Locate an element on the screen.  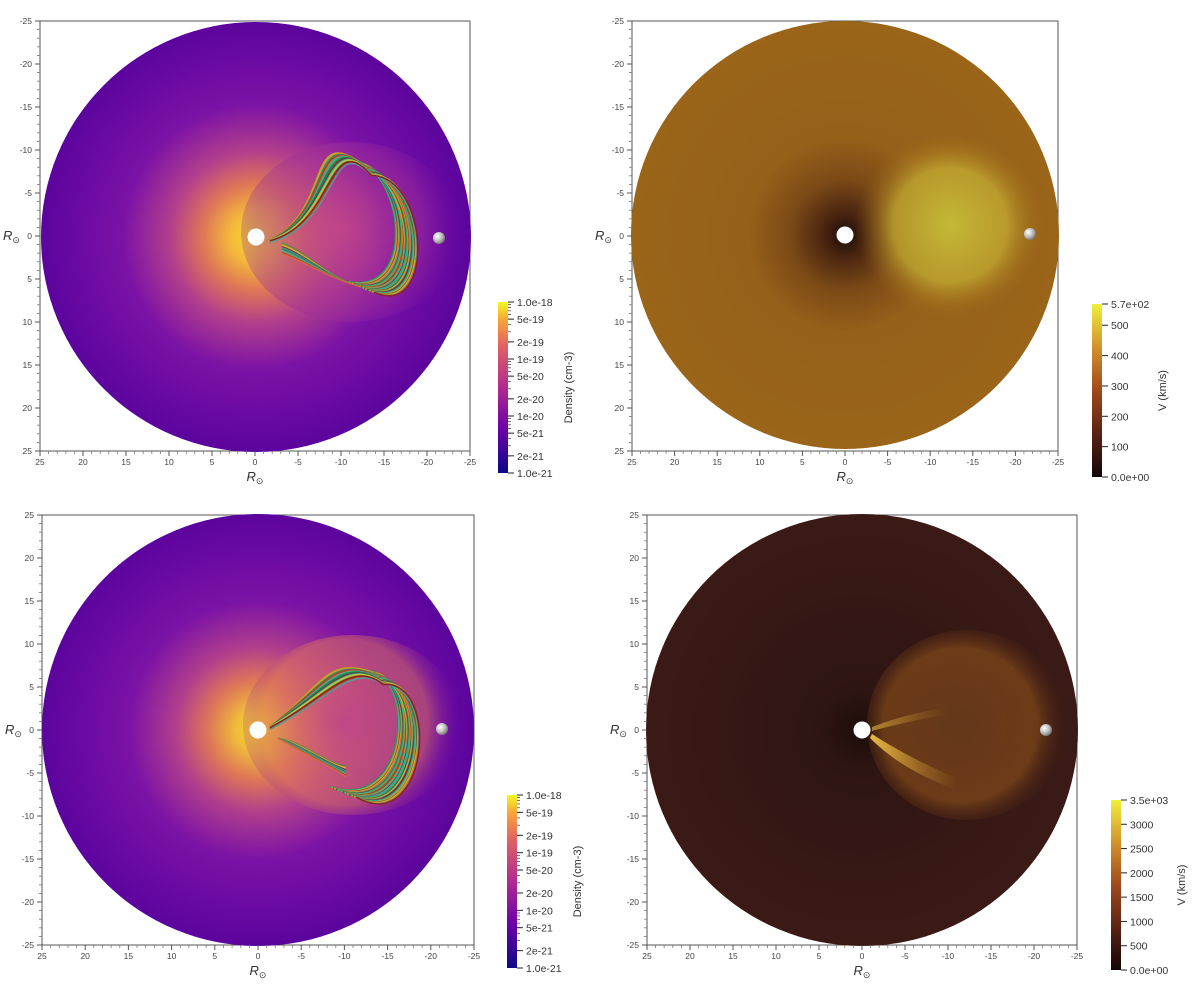
colorbar-tick-label: 300 is located at coordinates (1120, 387).